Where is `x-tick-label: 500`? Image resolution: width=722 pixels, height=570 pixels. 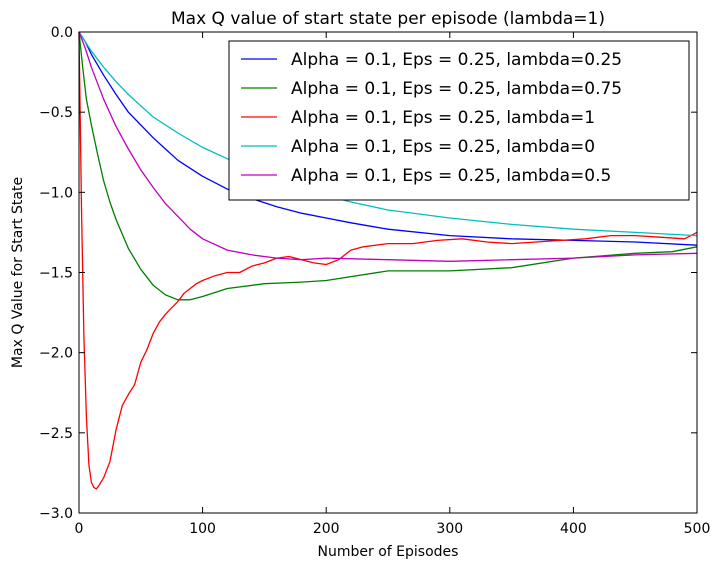
x-tick-label: 500 is located at coordinates (697, 529).